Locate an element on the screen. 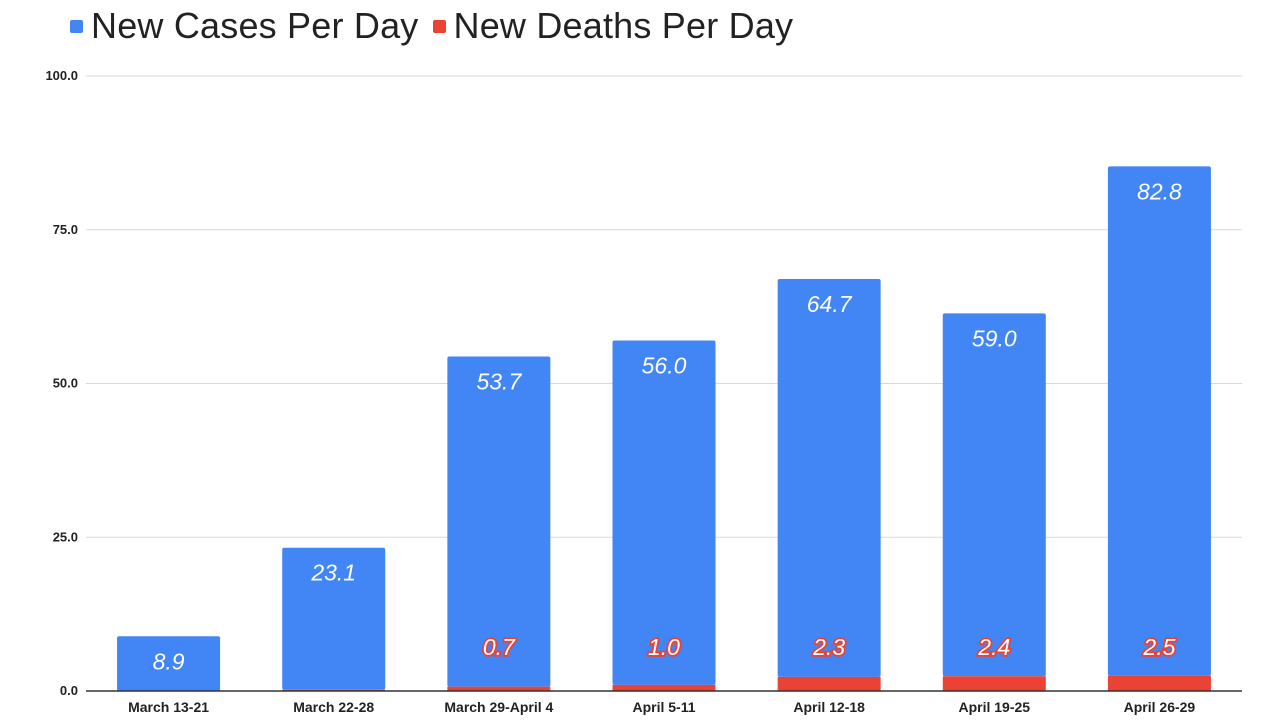  legend-item-deaths: New Deaths Per Day is located at coordinates (613, 26).